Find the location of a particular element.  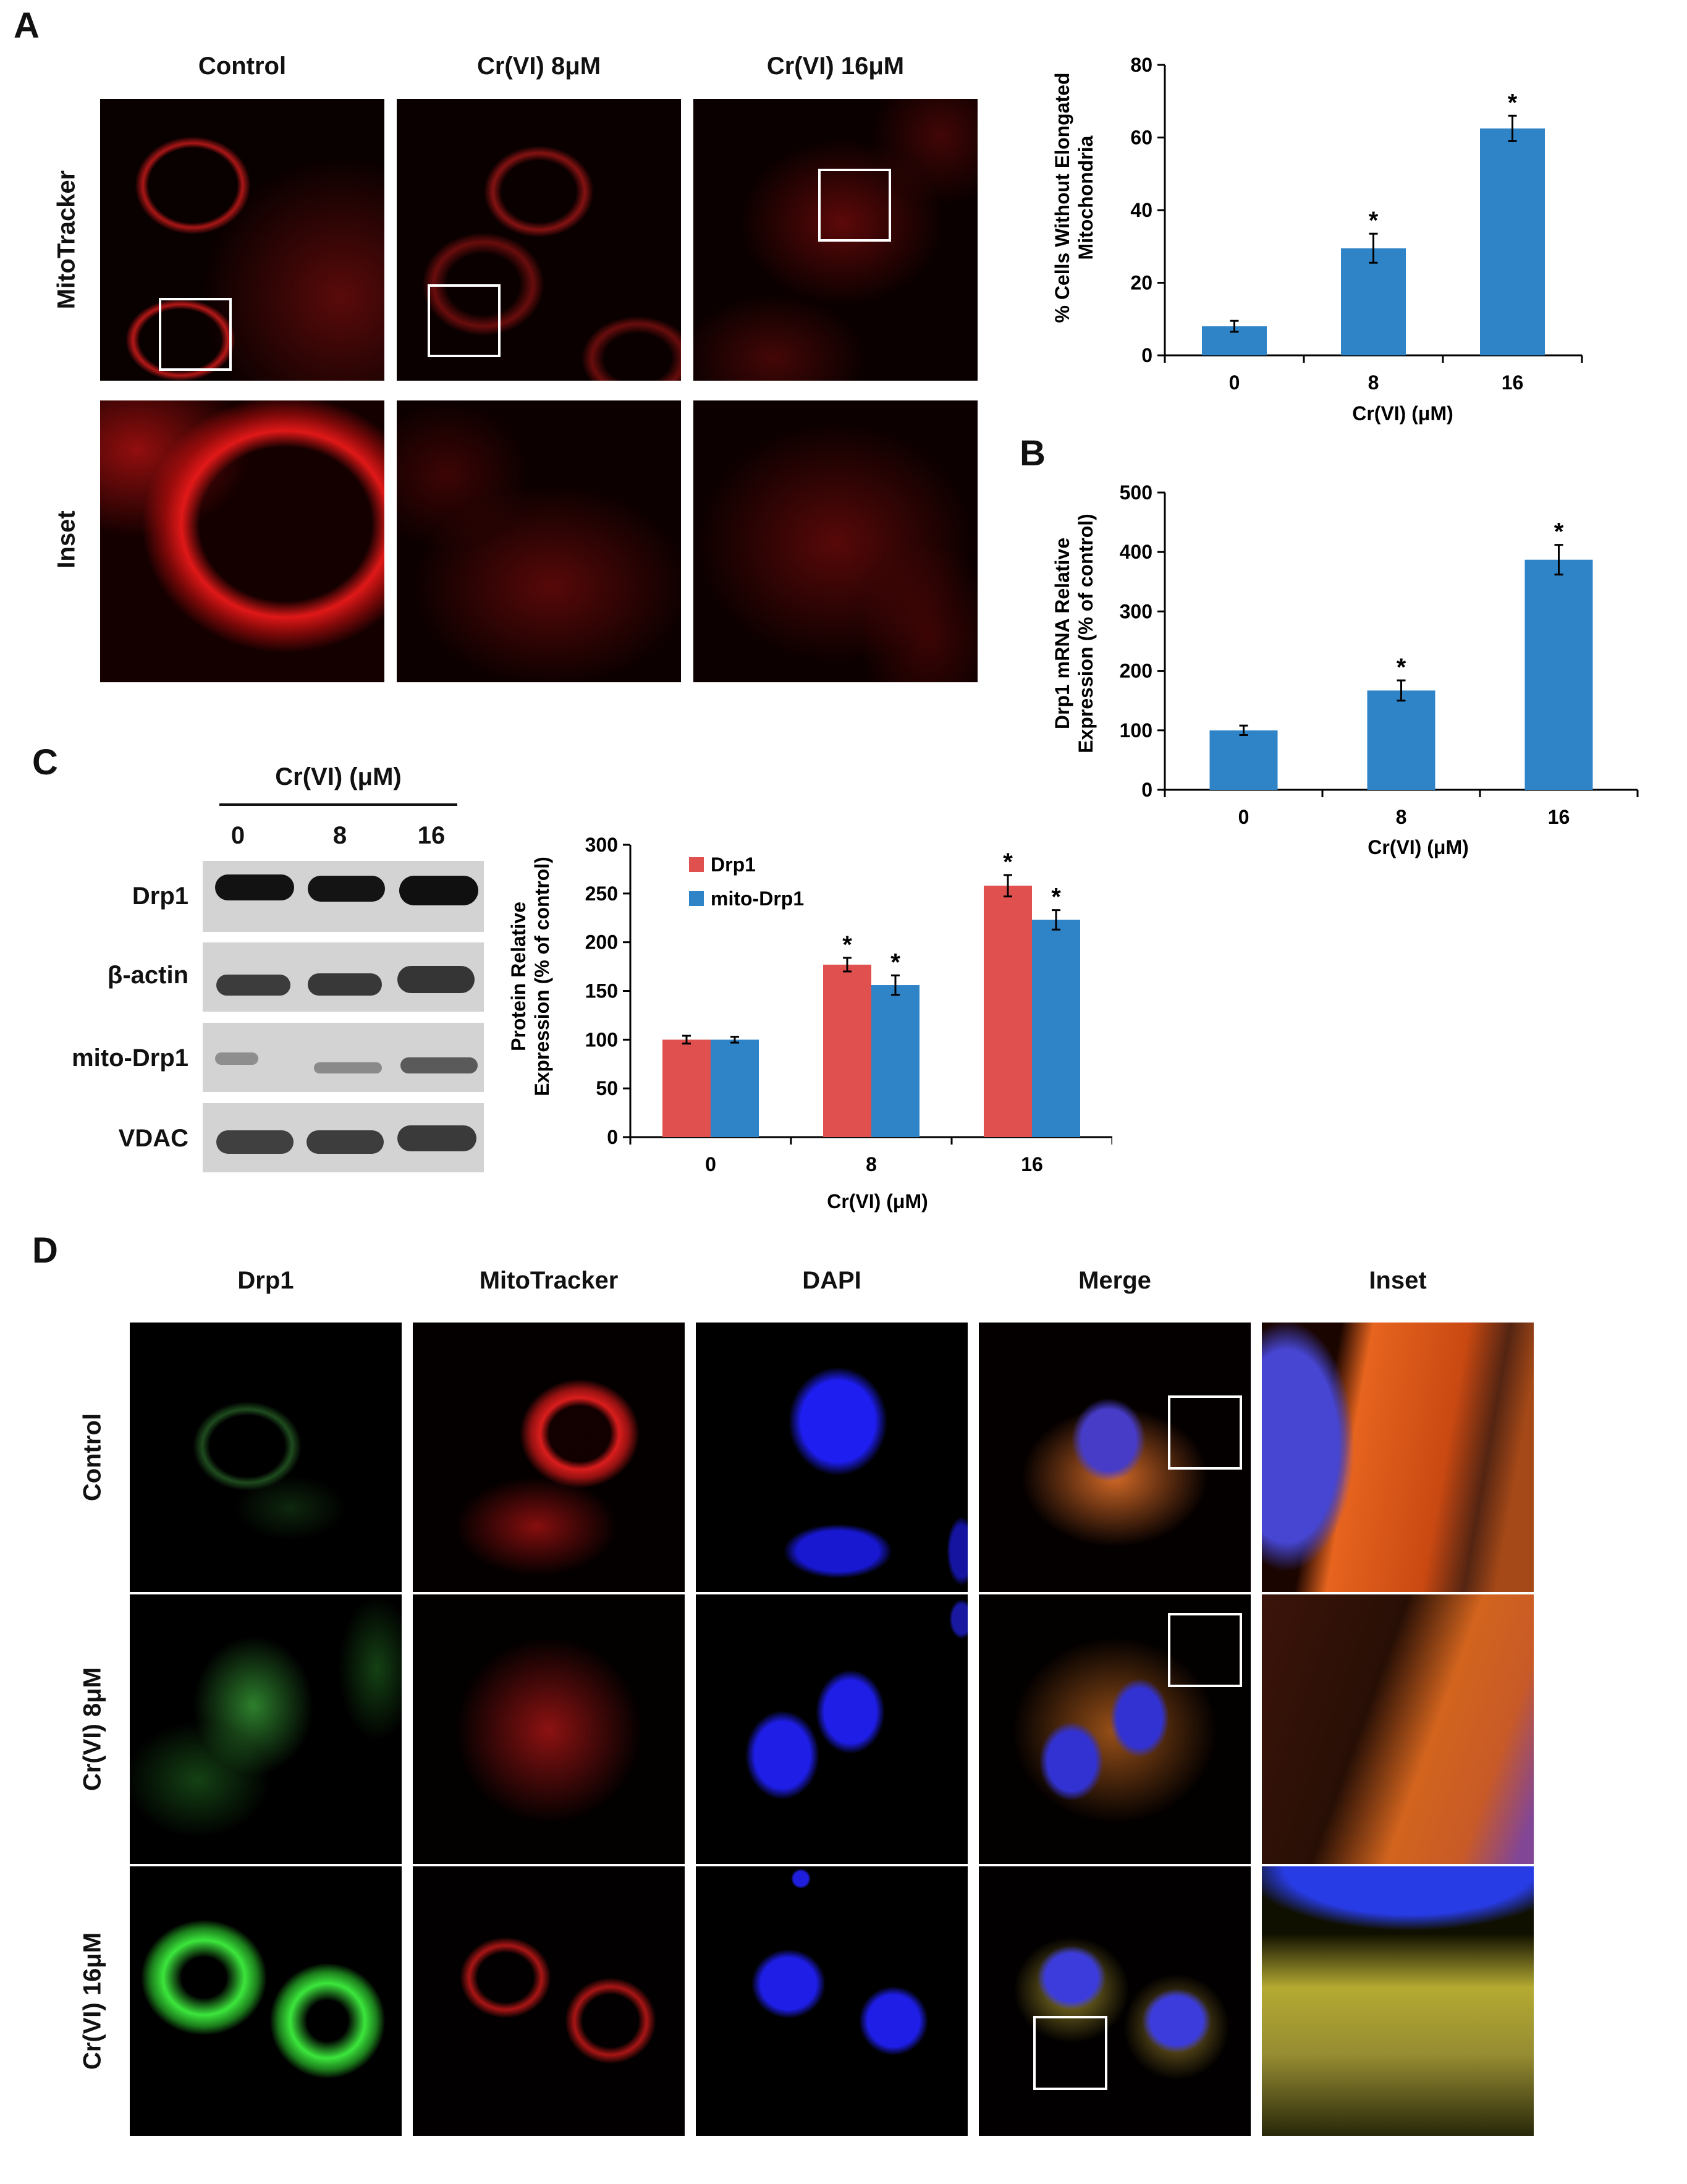

chart-a-ytick-label: 80 is located at coordinates (1141, 65).